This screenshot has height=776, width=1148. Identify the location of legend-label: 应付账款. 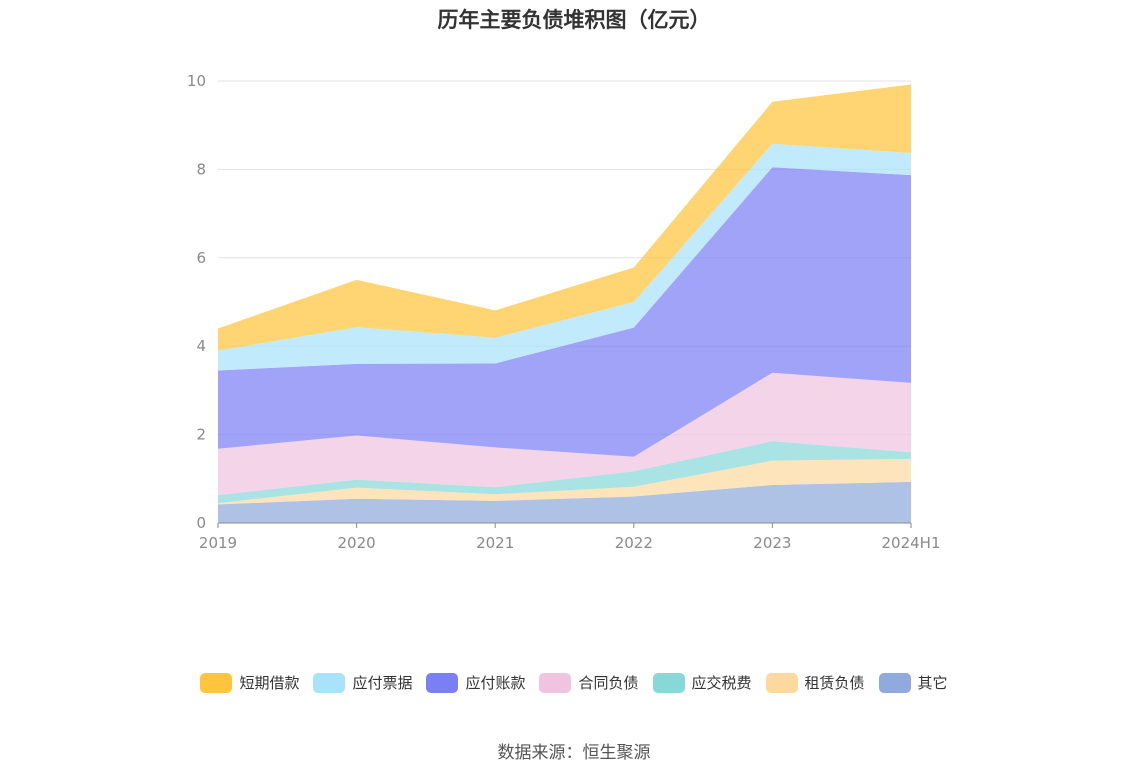
(495, 683).